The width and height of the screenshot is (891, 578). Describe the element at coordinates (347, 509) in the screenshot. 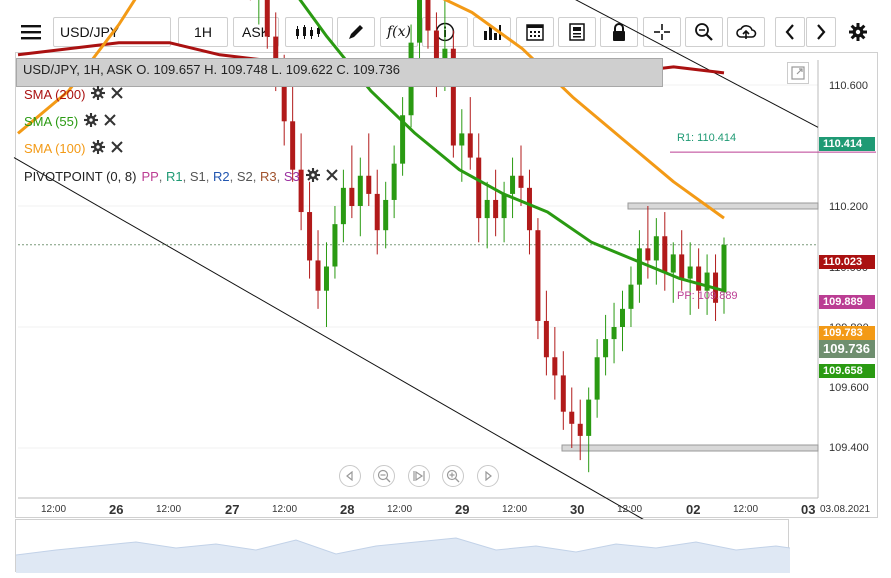

I see `x-day-label: 28` at that location.